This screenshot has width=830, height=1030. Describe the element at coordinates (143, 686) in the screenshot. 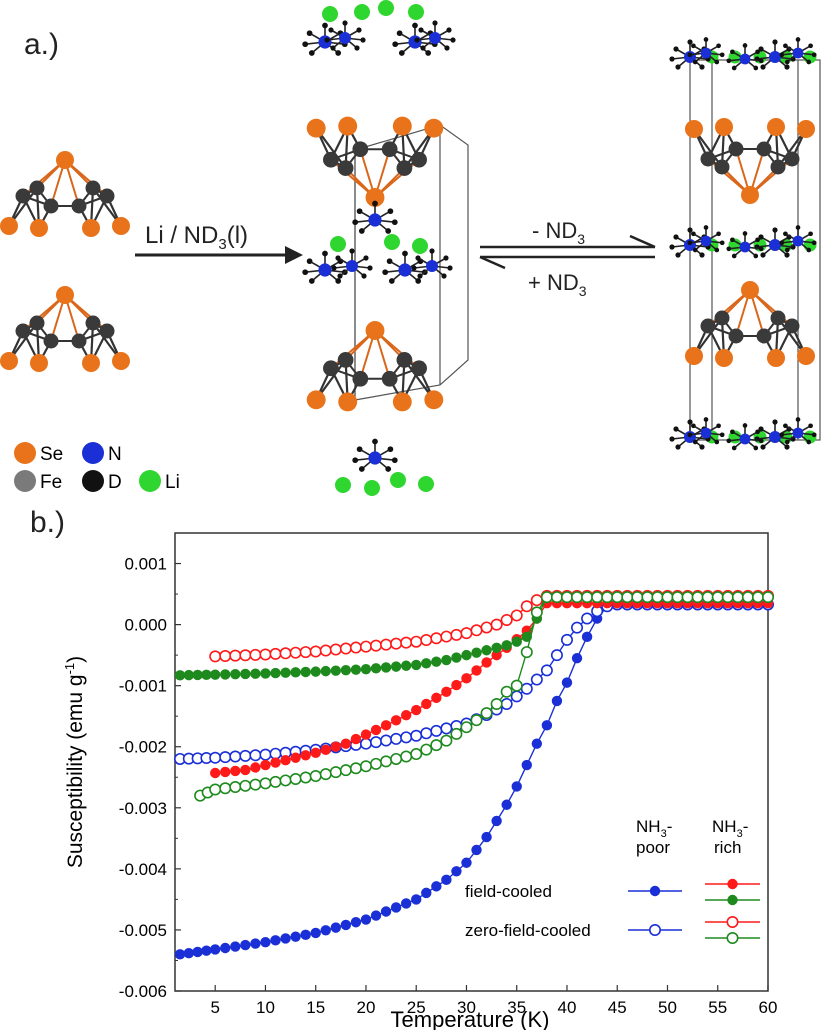

I see `y-tick-label: -0.001` at that location.